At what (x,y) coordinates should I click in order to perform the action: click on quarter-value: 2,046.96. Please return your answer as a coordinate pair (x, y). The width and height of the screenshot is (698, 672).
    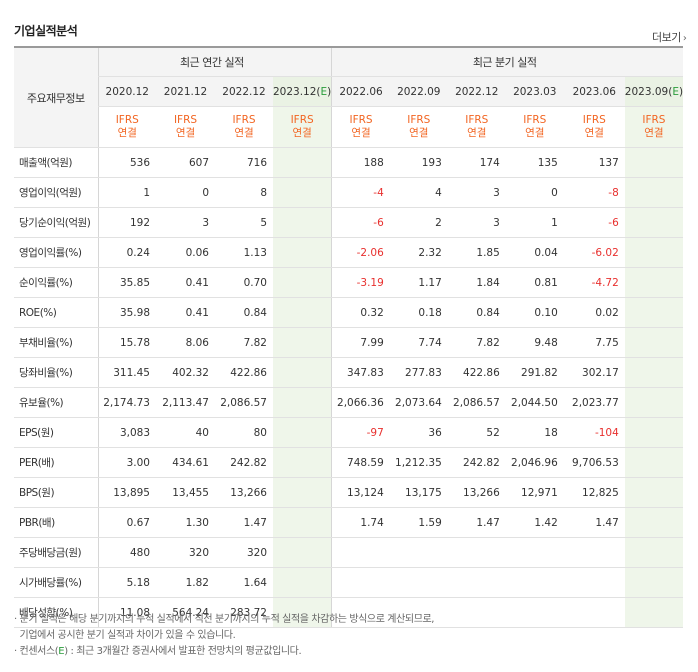
    Looking at the image, I should click on (534, 462).